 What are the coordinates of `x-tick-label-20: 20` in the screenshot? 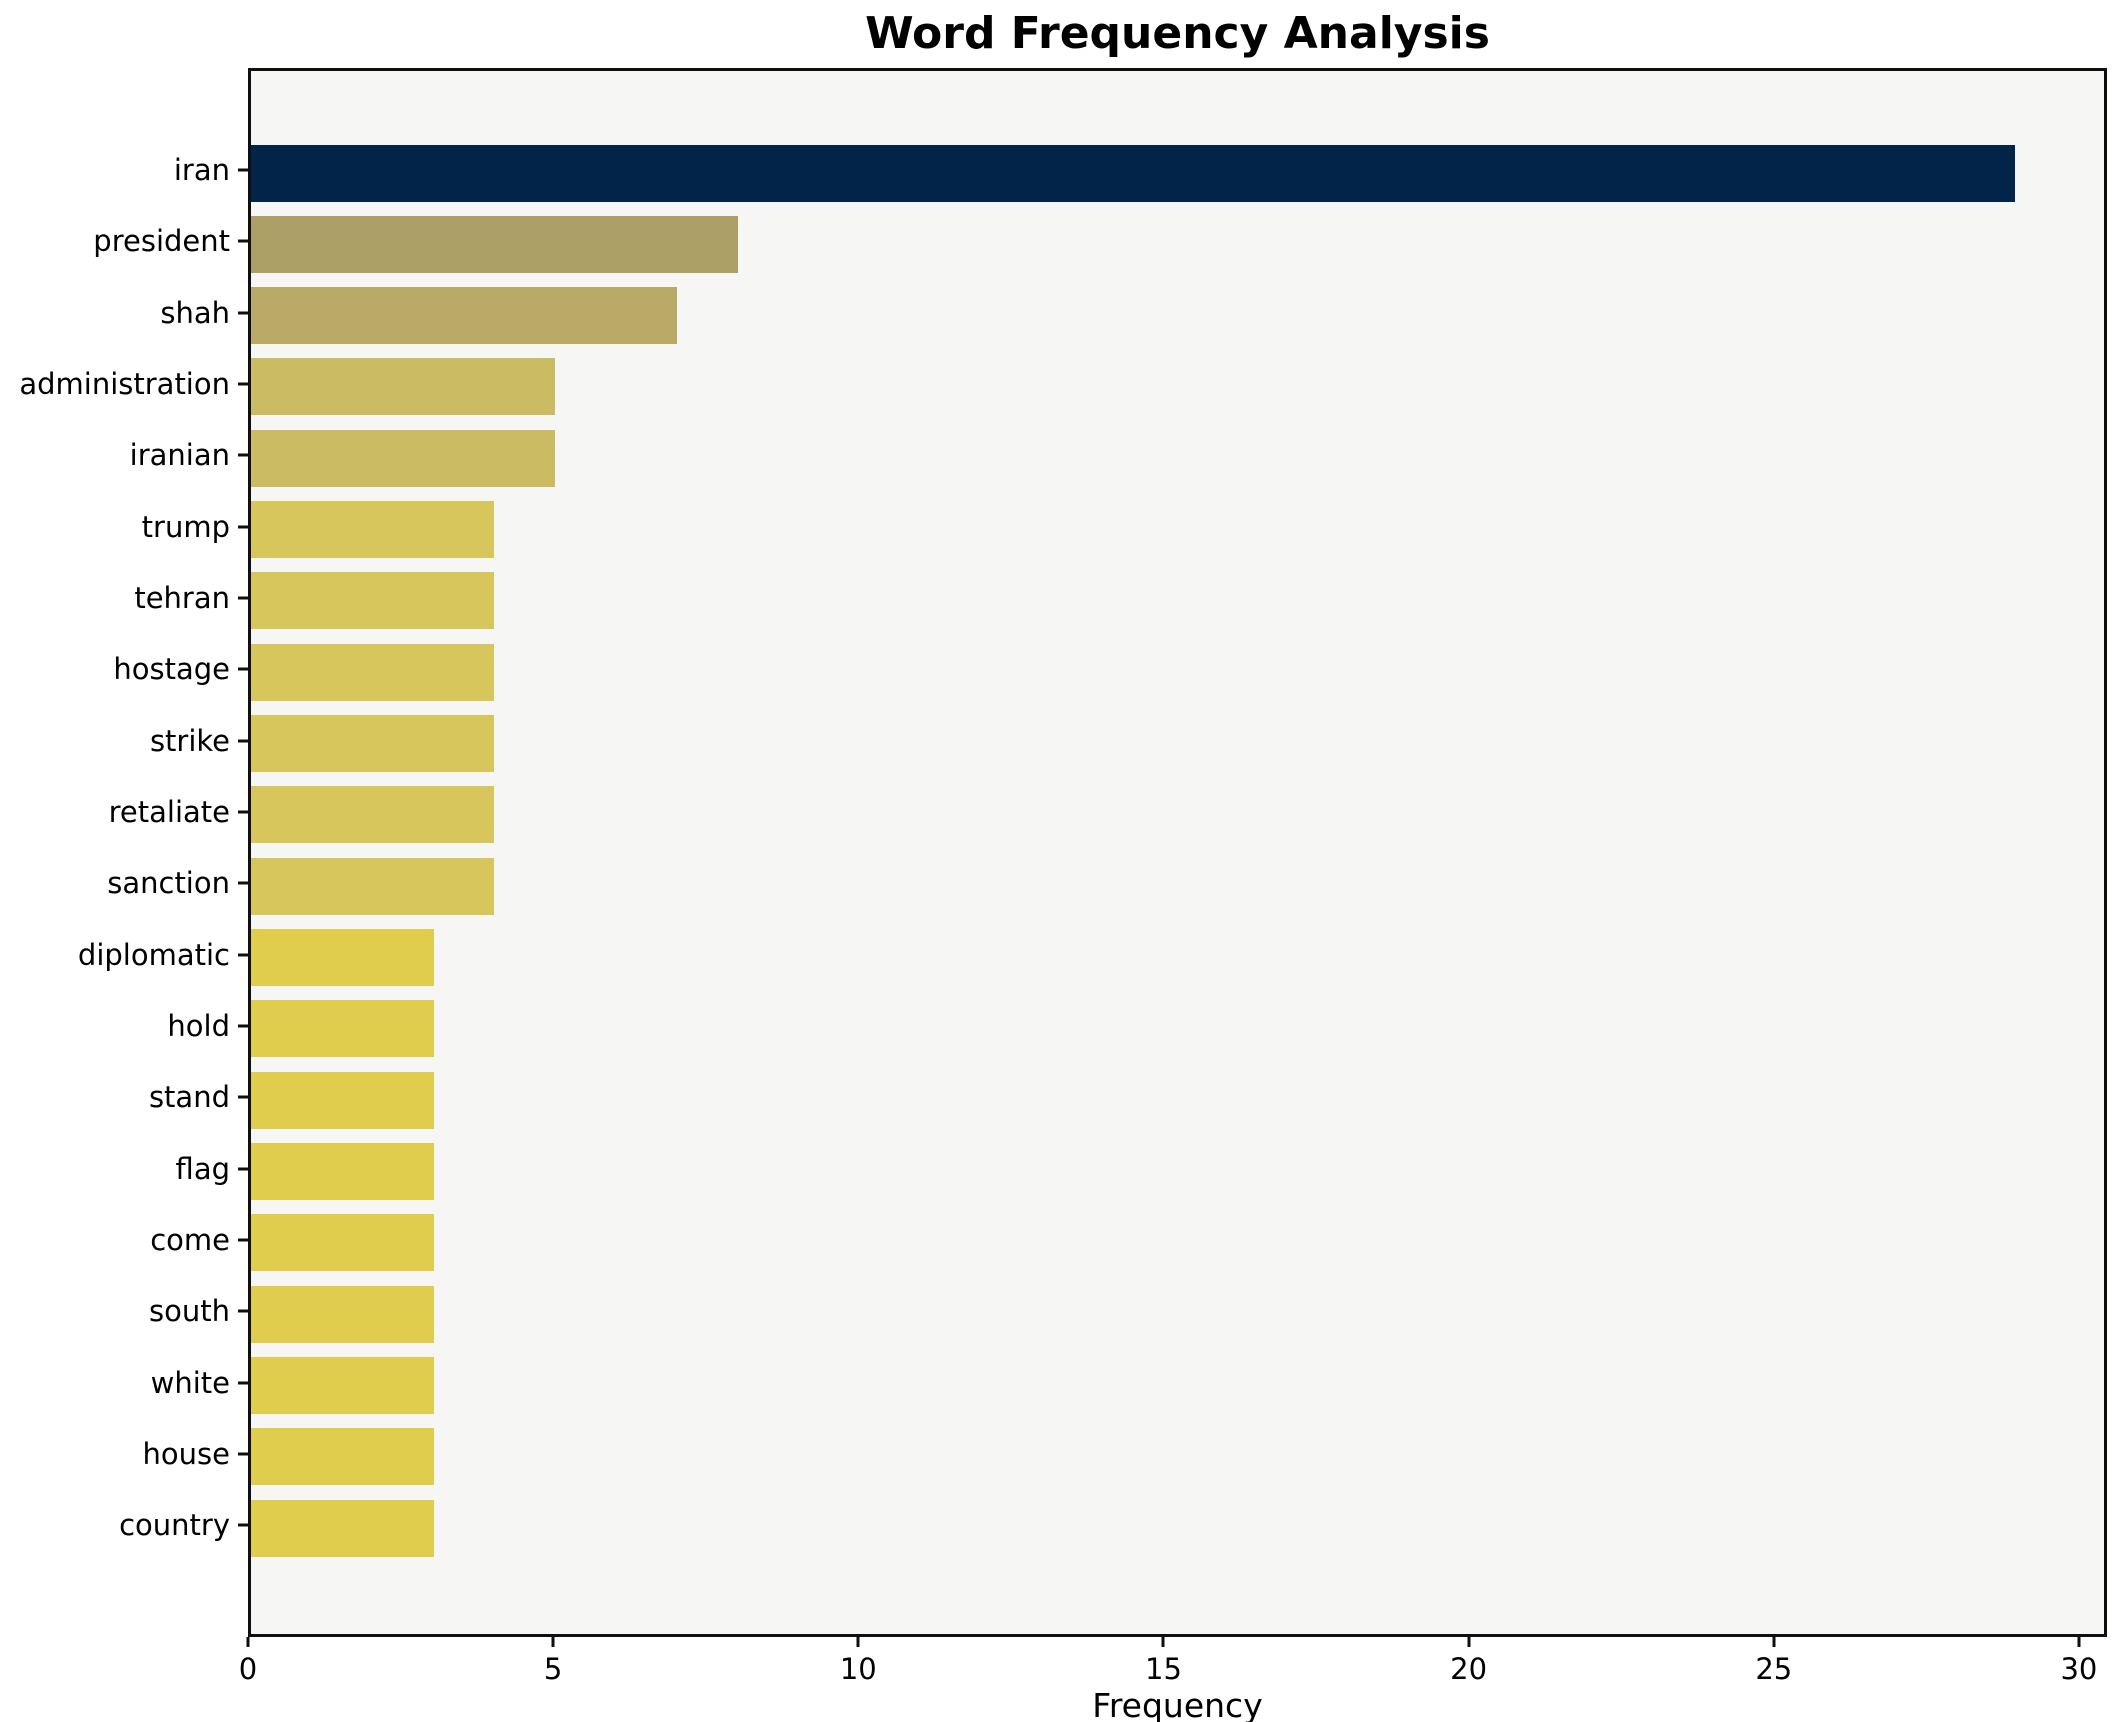 It's located at (1469, 1669).